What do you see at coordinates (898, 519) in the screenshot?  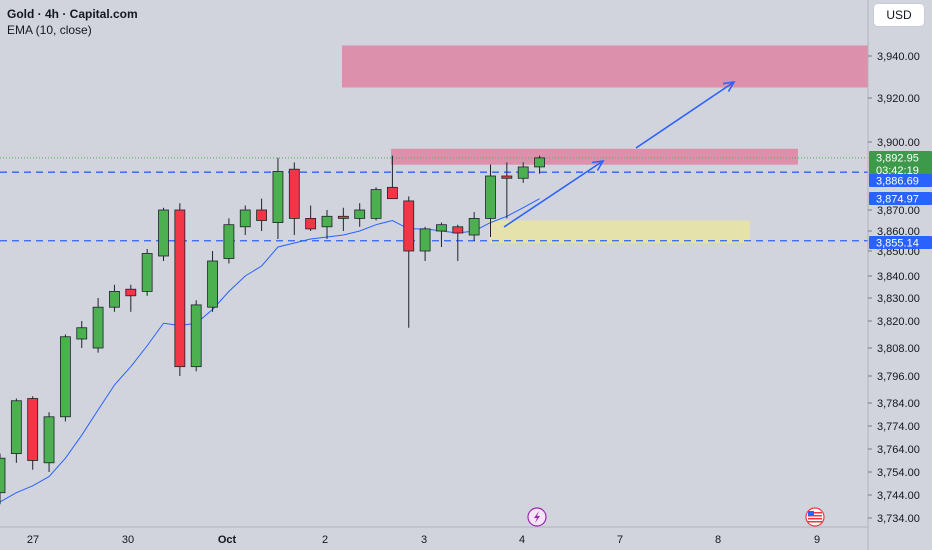 I see `y-tick-label: 3,734.00` at bounding box center [898, 519].